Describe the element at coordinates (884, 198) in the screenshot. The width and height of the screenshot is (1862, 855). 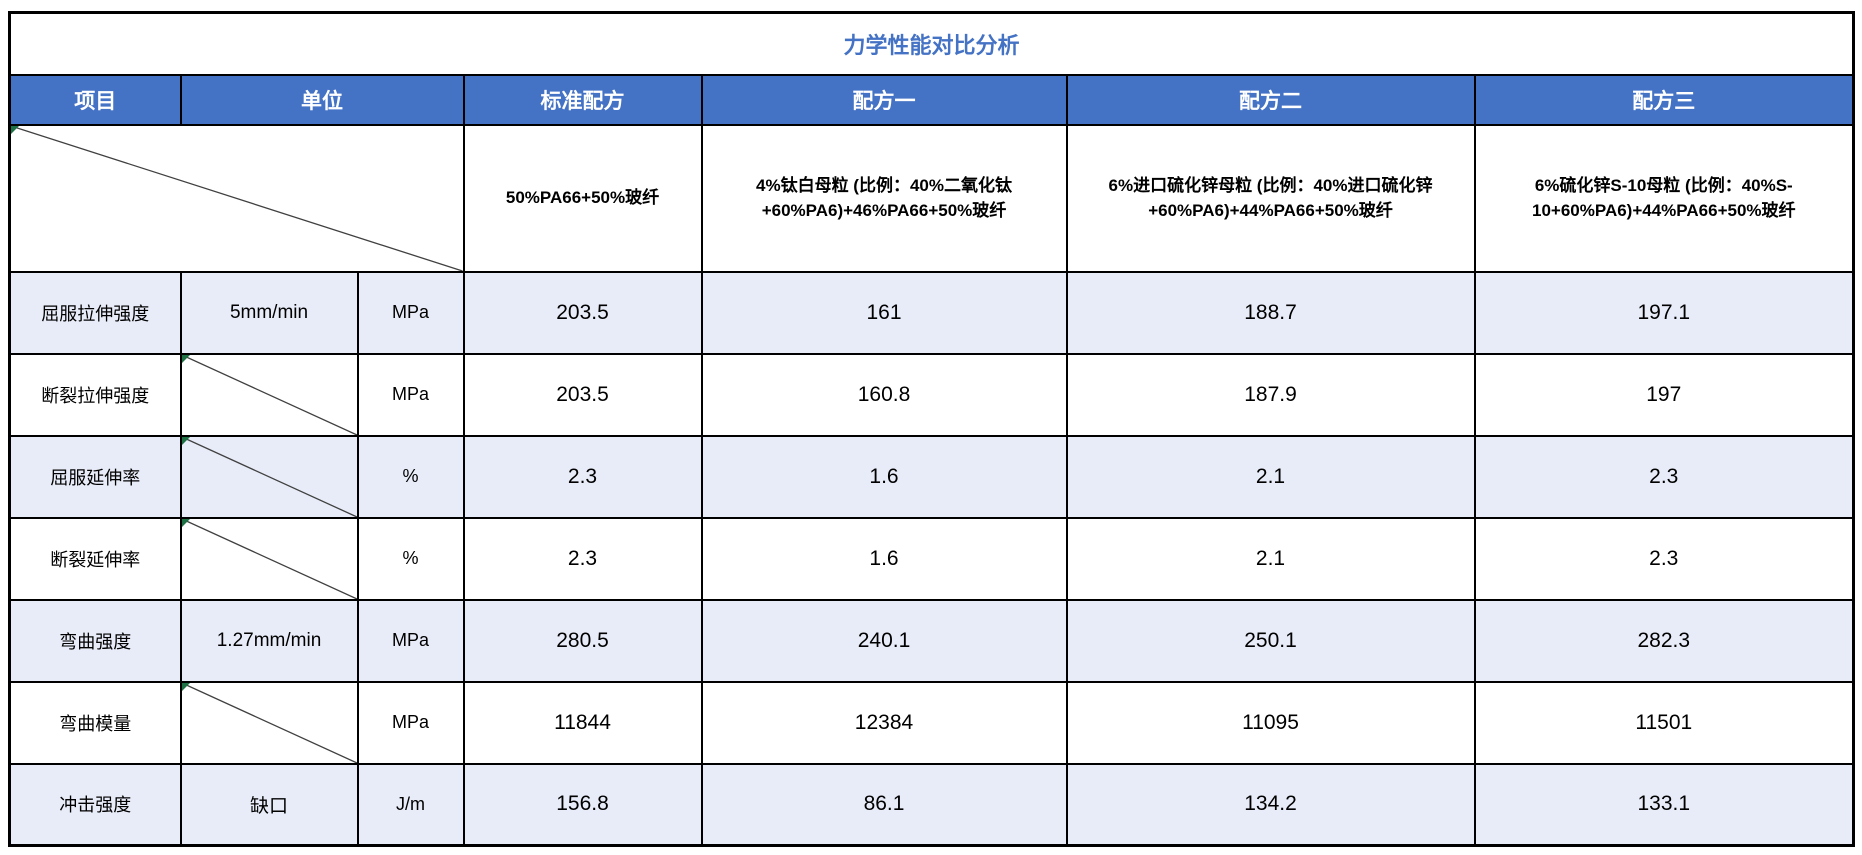
I see `formula-1: 4%钛白母粒 (比例：40%二氧化钛+60%PA6)+46%PA66+50%玻纤` at that location.